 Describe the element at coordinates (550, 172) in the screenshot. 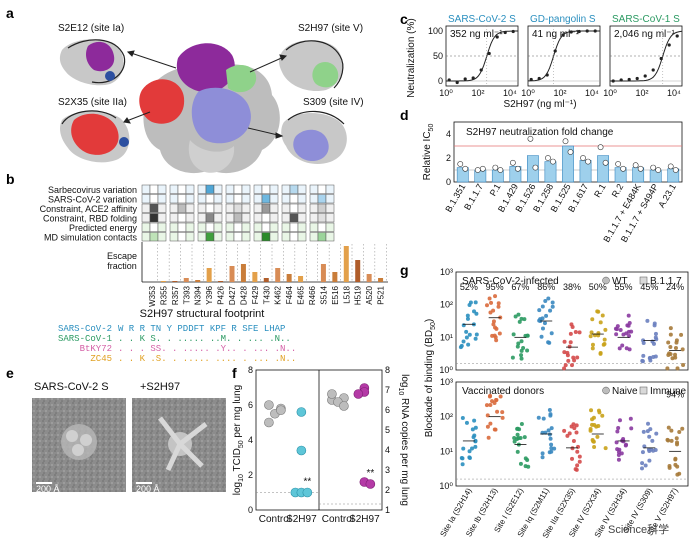

I see `fold-change-bar` at that location.